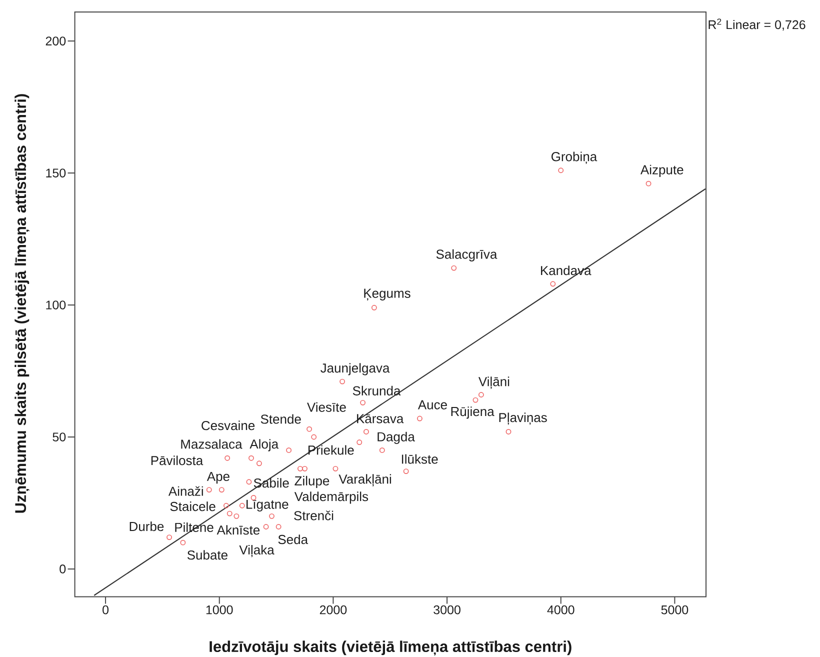 The image size is (820, 657). I want to click on x-tick-label: 5000, so click(674, 609).